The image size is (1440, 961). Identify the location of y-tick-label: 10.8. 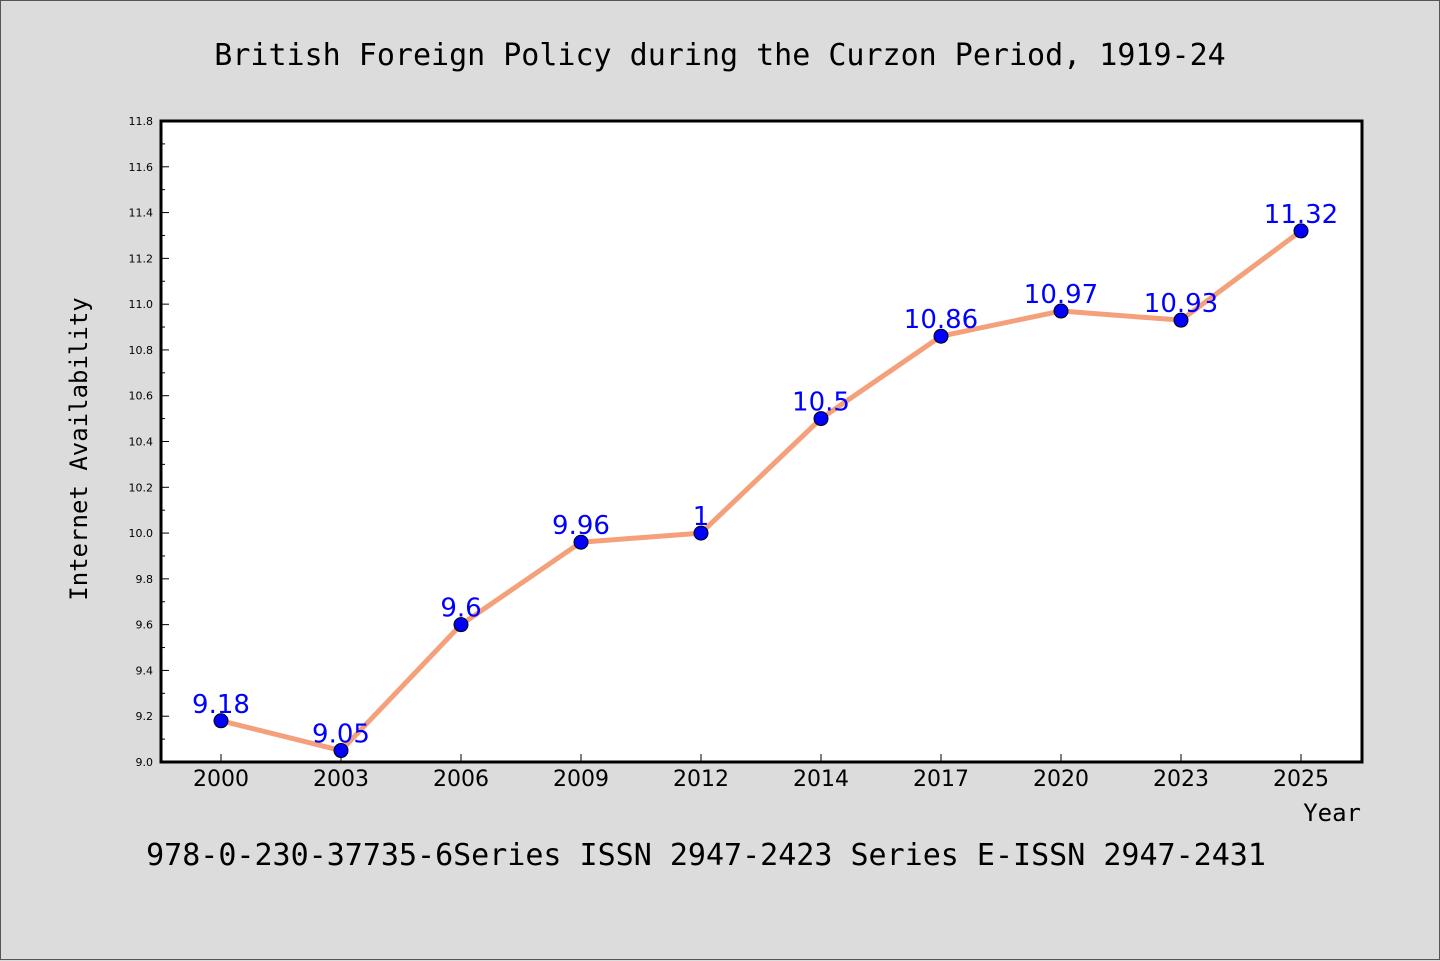
(141, 350).